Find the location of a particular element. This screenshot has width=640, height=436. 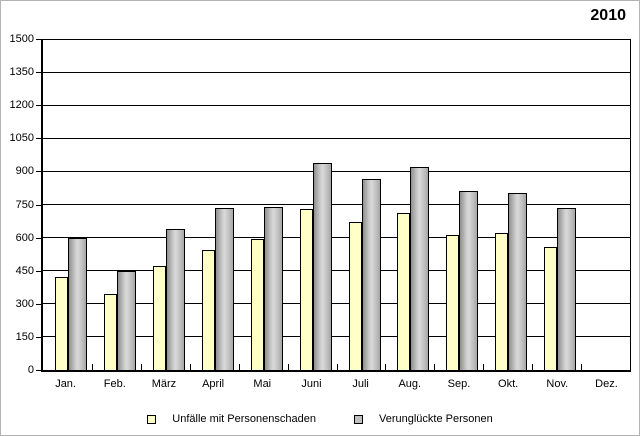

legend-label: Unfälle mit Personenschaden is located at coordinates (244, 419).